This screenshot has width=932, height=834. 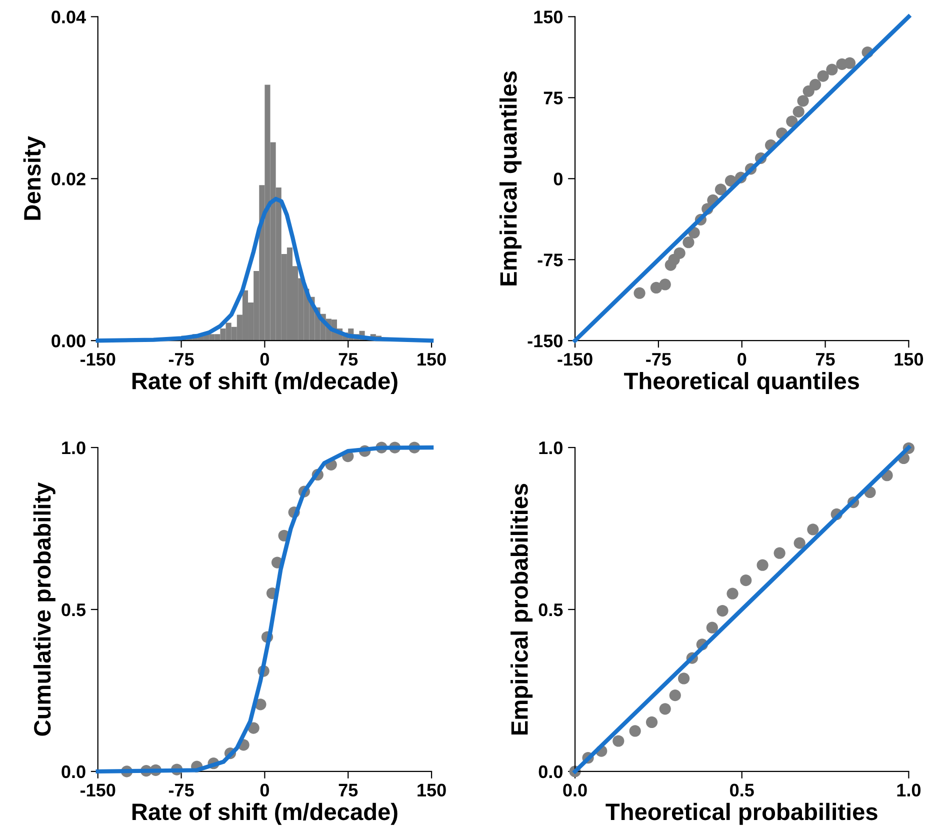 I want to click on x-axis-title: Theoretical probabilities, so click(x=742, y=813).